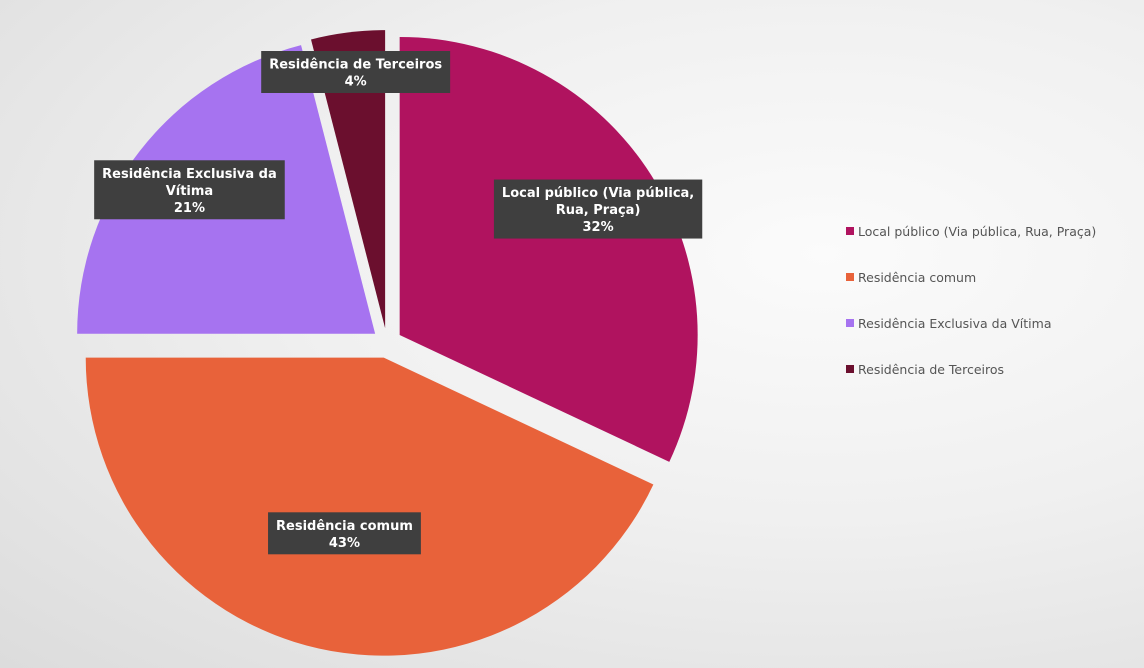  I want to click on data-label-text: Residência comum, so click(344, 526).